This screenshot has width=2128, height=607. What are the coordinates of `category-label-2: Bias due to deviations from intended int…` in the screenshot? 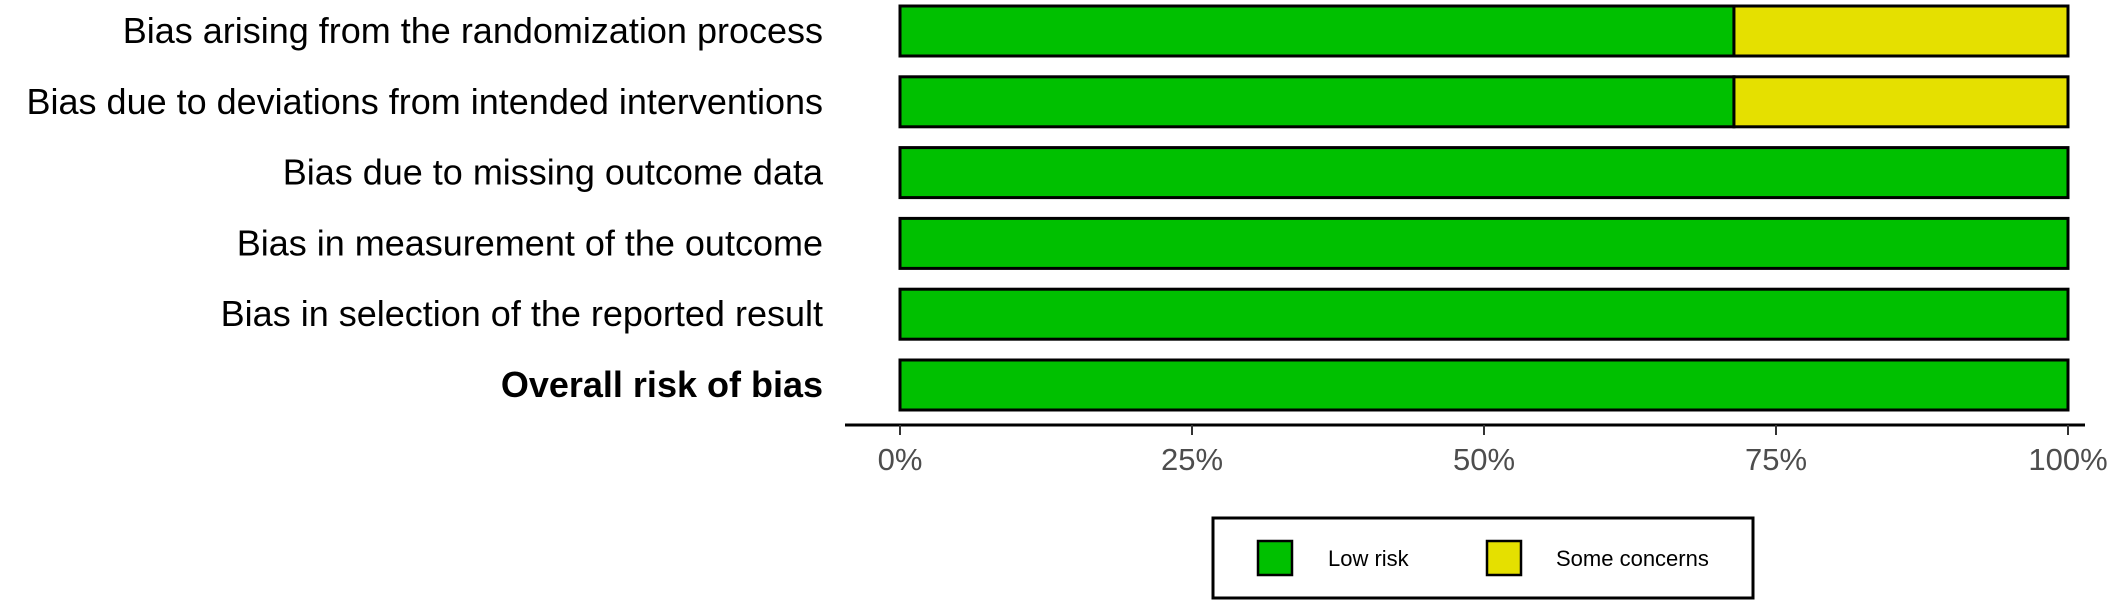 It's located at (425, 101).